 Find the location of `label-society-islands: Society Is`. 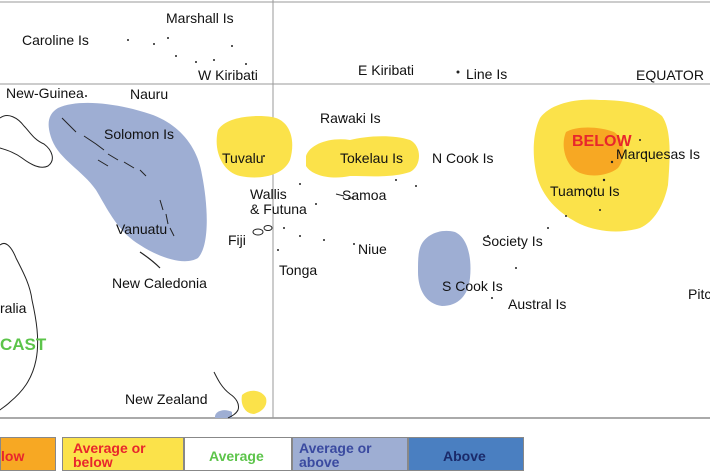

label-society-islands: Society Is is located at coordinates (512, 241).